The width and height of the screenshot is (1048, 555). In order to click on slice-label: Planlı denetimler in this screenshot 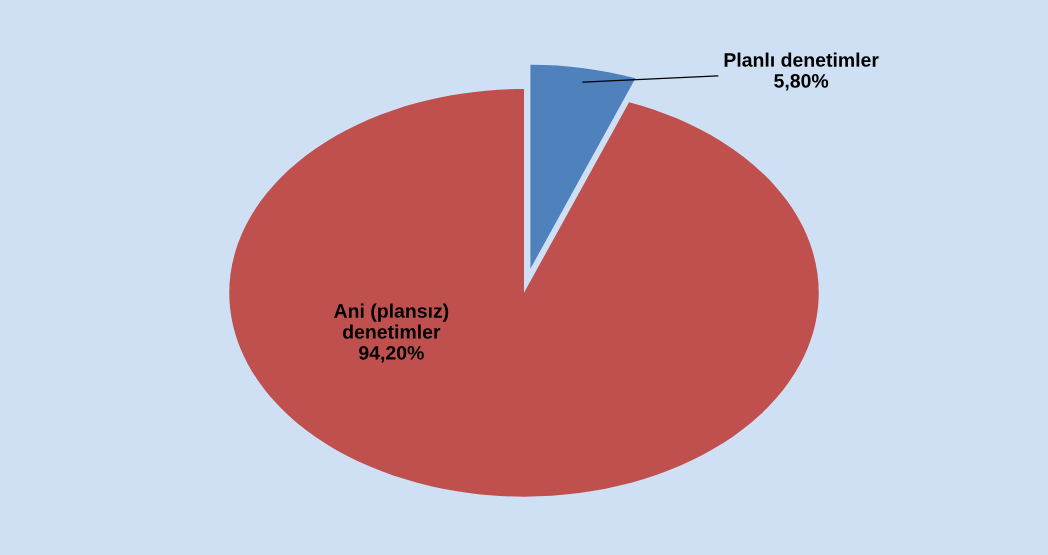, I will do `click(801, 59)`.